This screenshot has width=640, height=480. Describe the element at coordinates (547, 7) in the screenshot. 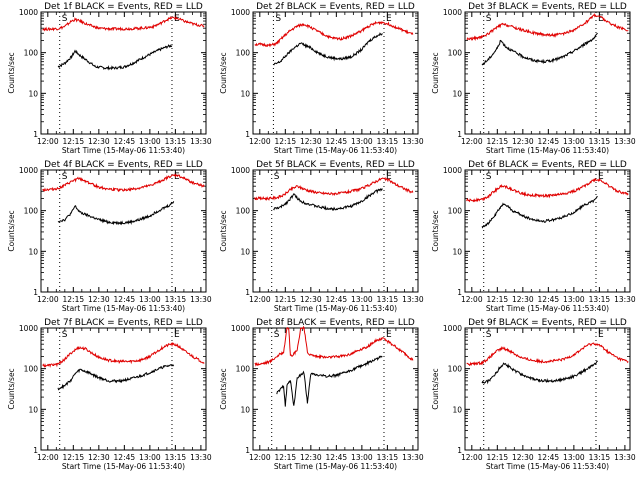

I see `panel-title: Det 3f BLACK = Events, RED = LLD` at that location.